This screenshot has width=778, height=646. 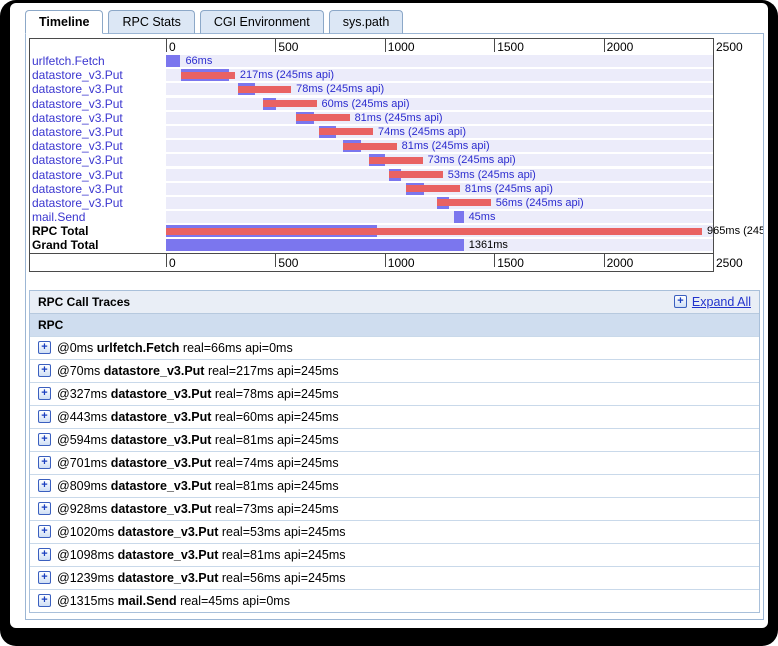 I want to click on timeline-row: mail.Send 45ms, so click(x=371, y=217).